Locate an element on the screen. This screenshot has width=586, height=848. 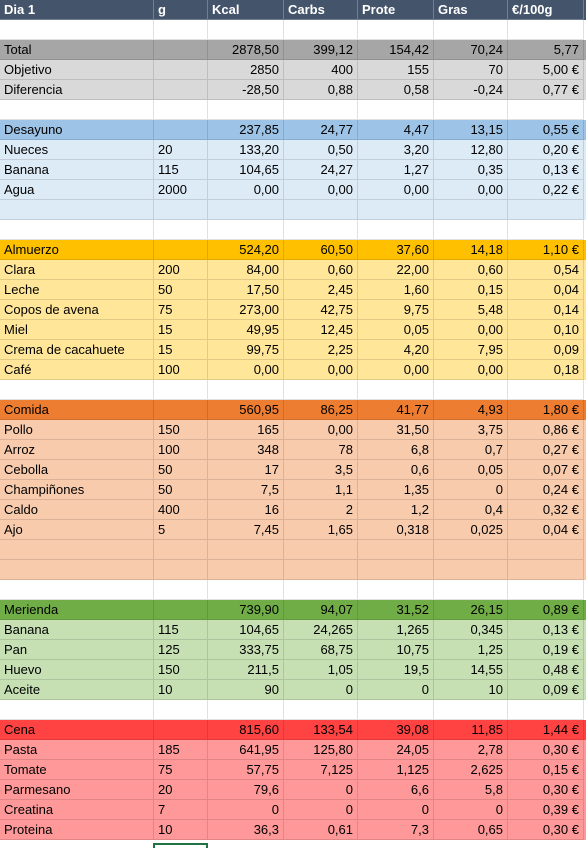
cell-fat: 2,78 is located at coordinates (471, 750).